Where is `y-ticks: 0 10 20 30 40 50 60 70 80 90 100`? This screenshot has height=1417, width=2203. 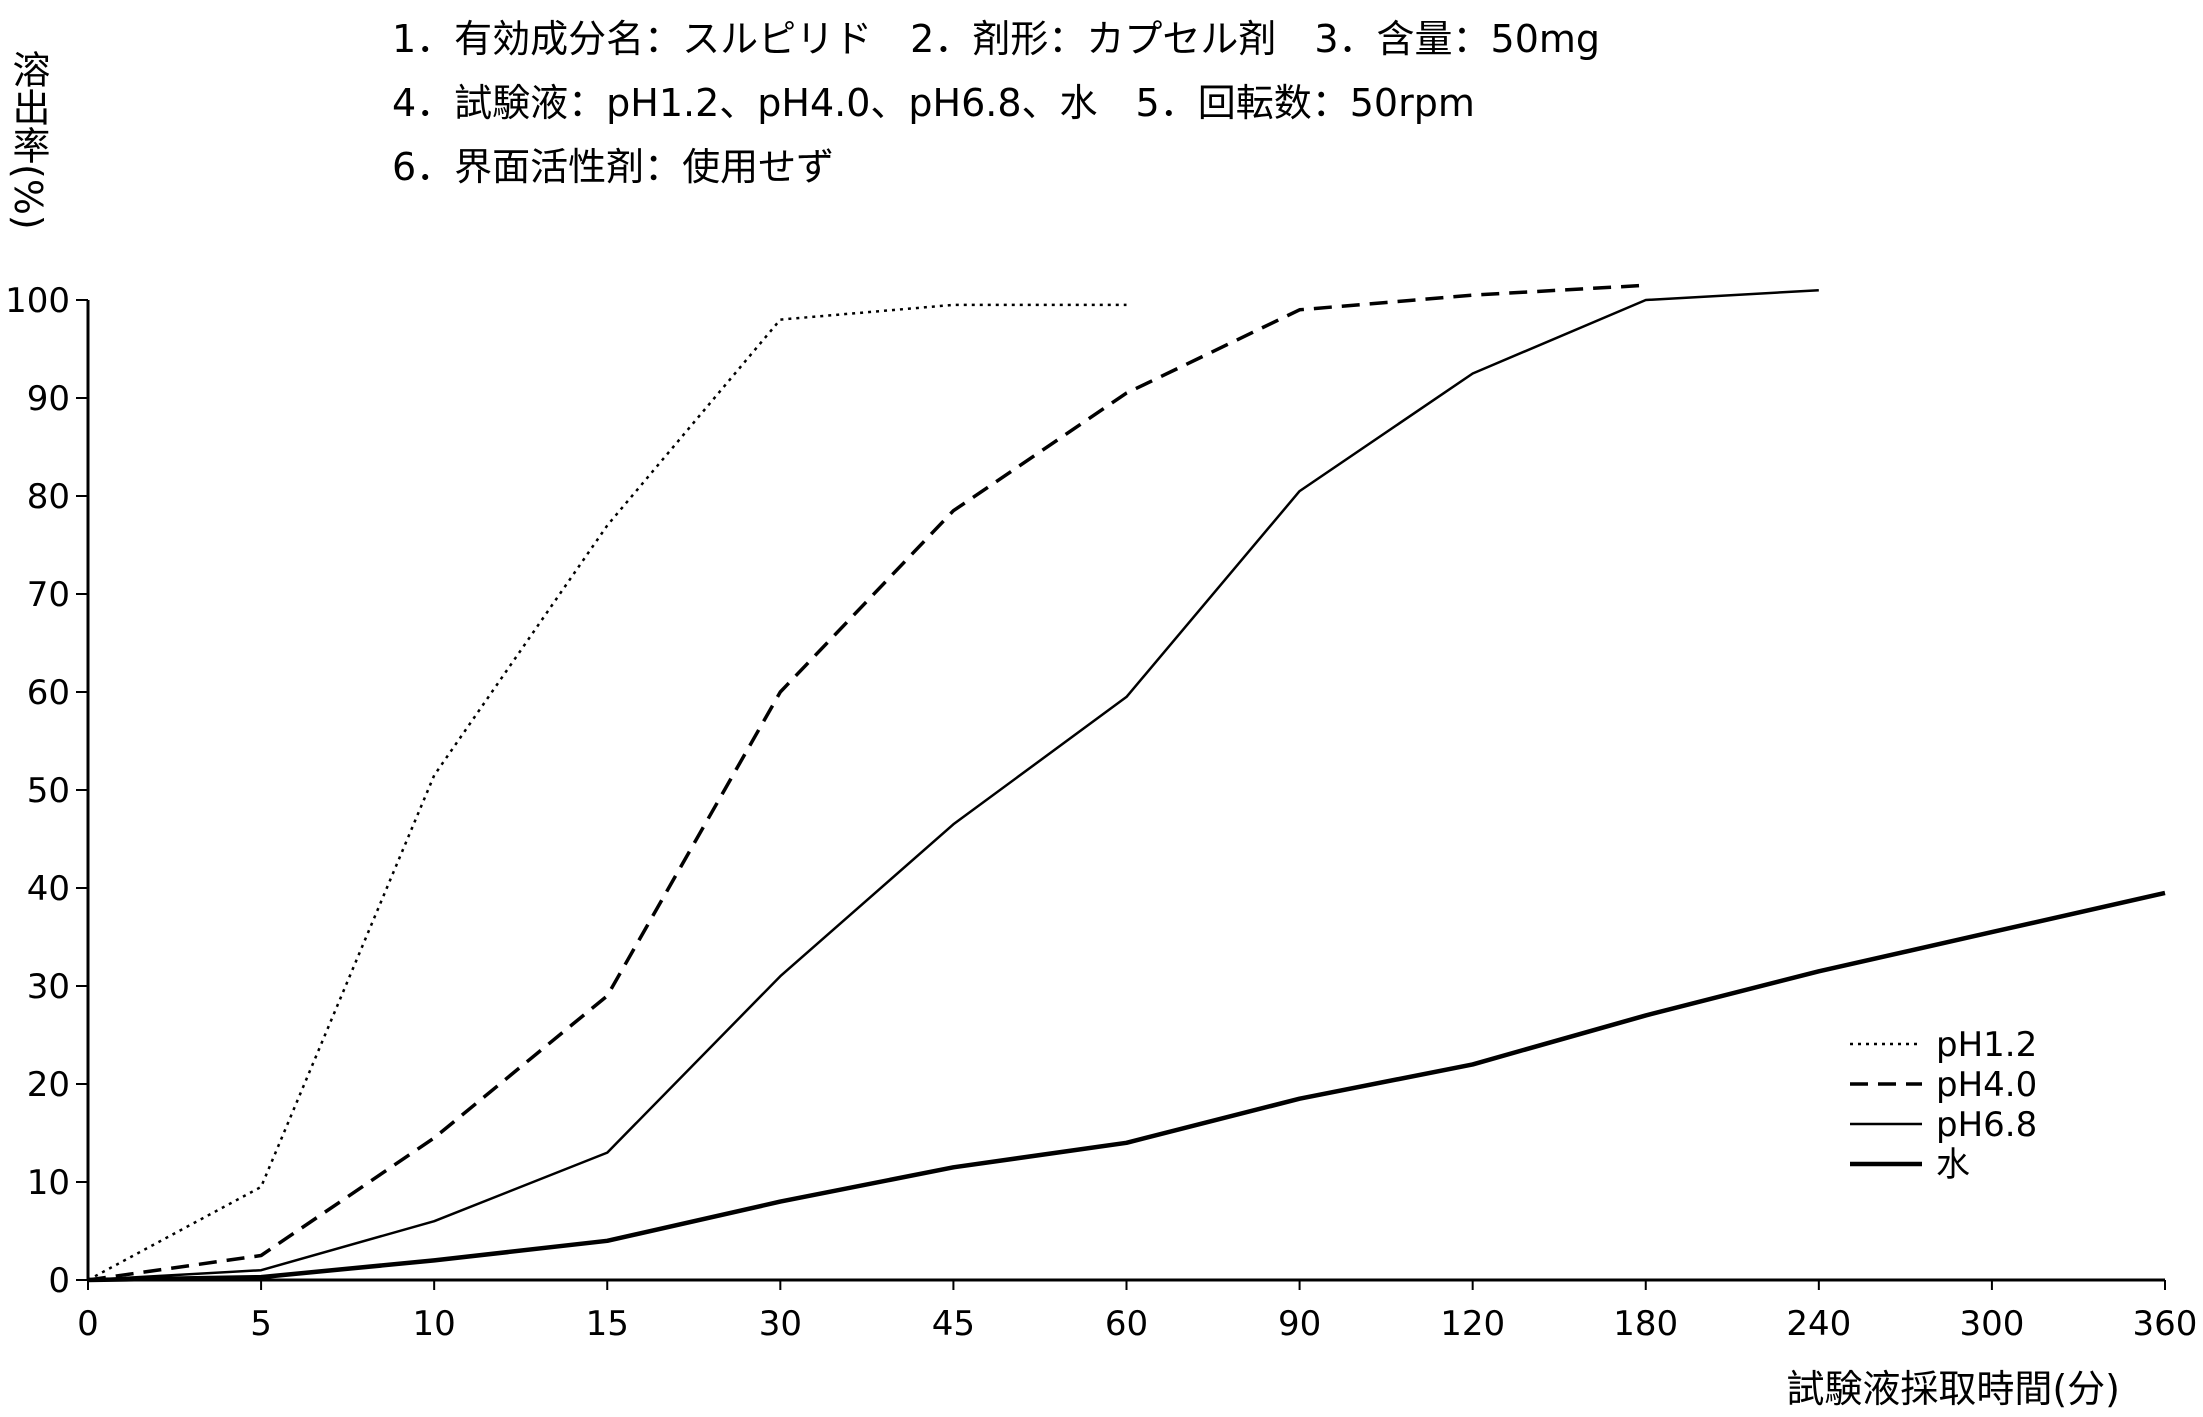 y-ticks: 0 10 20 30 40 50 60 70 80 90 100 is located at coordinates (46, 791).